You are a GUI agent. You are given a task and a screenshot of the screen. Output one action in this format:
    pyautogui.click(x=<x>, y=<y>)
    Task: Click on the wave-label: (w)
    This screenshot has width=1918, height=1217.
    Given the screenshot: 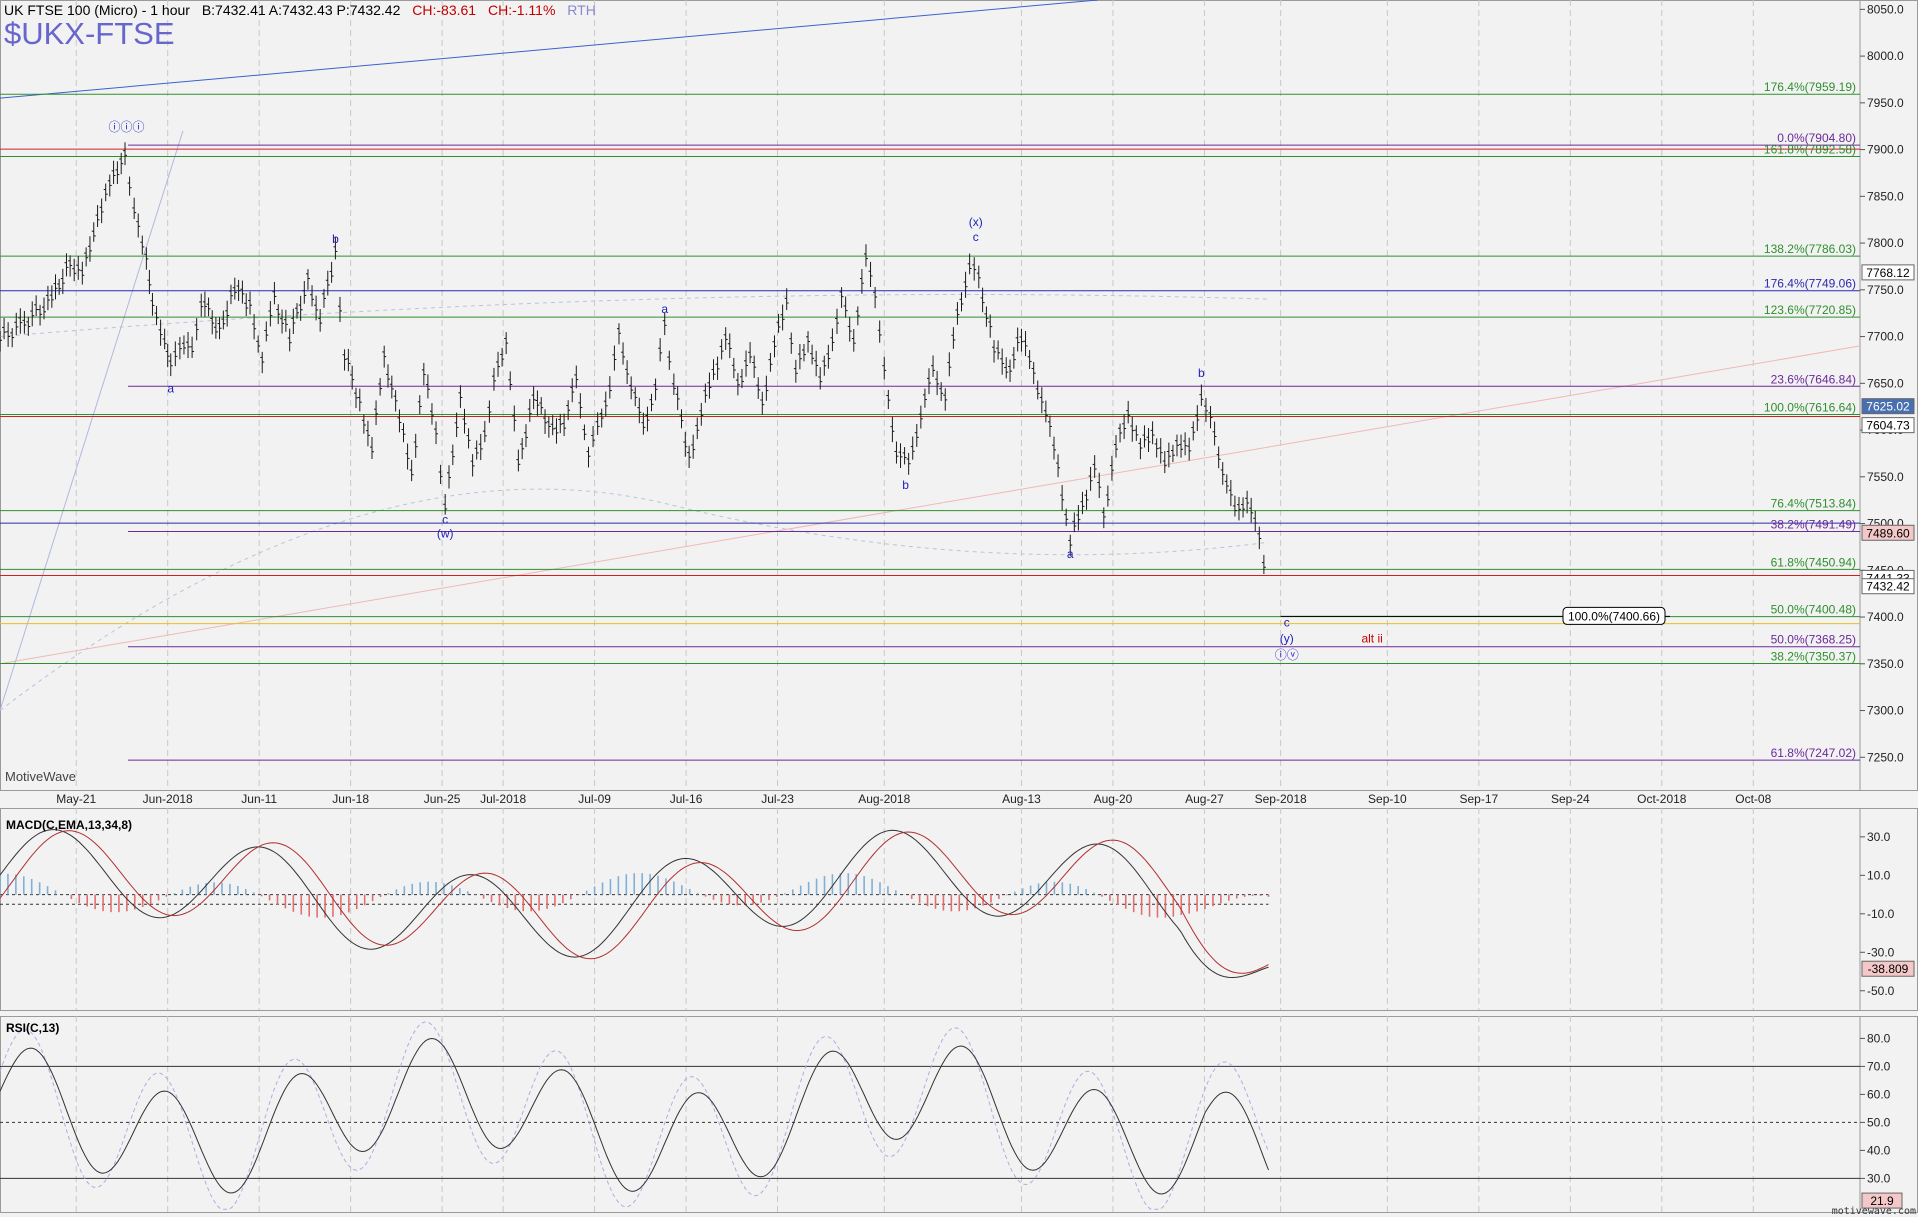 What is the action you would take?
    pyautogui.click(x=445, y=534)
    